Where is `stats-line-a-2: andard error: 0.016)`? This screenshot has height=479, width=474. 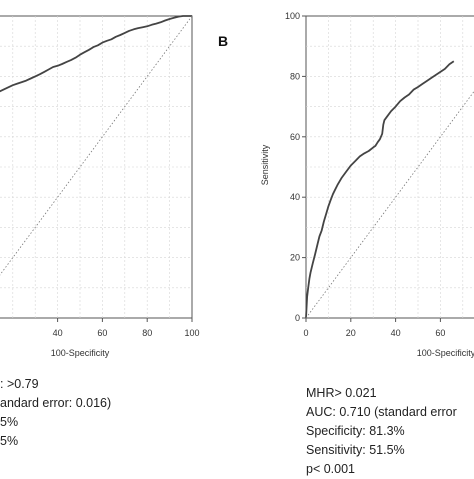
stats-line-a-2: andard error: 0.016) is located at coordinates (56, 403).